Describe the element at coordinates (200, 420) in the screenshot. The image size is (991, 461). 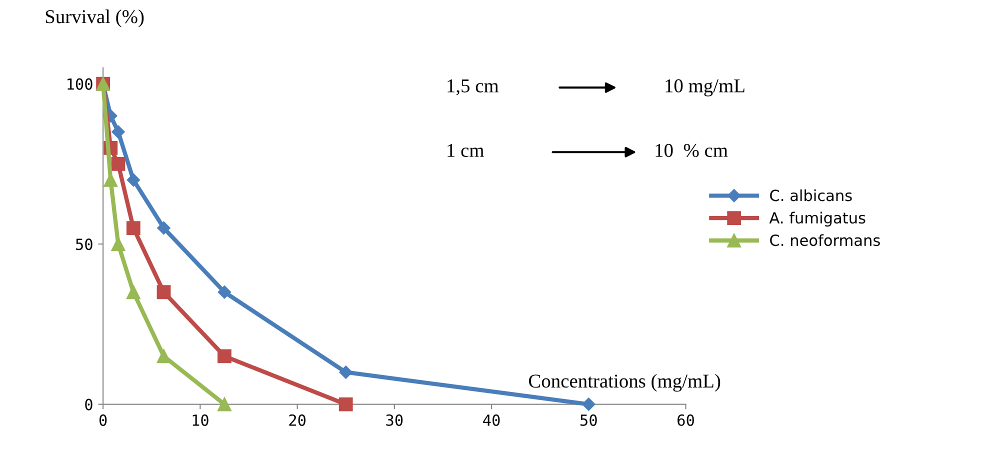
I see `x-tick-label: 10` at that location.